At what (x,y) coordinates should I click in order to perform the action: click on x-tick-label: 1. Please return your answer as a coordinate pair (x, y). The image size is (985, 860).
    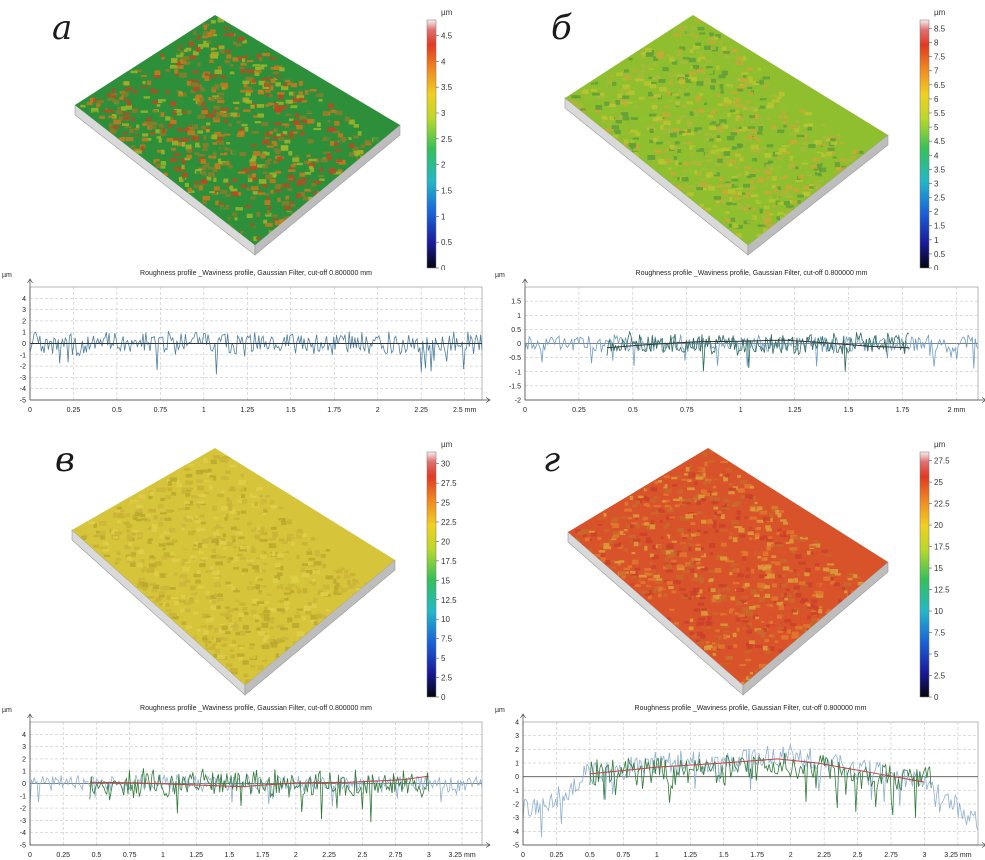
    Looking at the image, I should click on (741, 410).